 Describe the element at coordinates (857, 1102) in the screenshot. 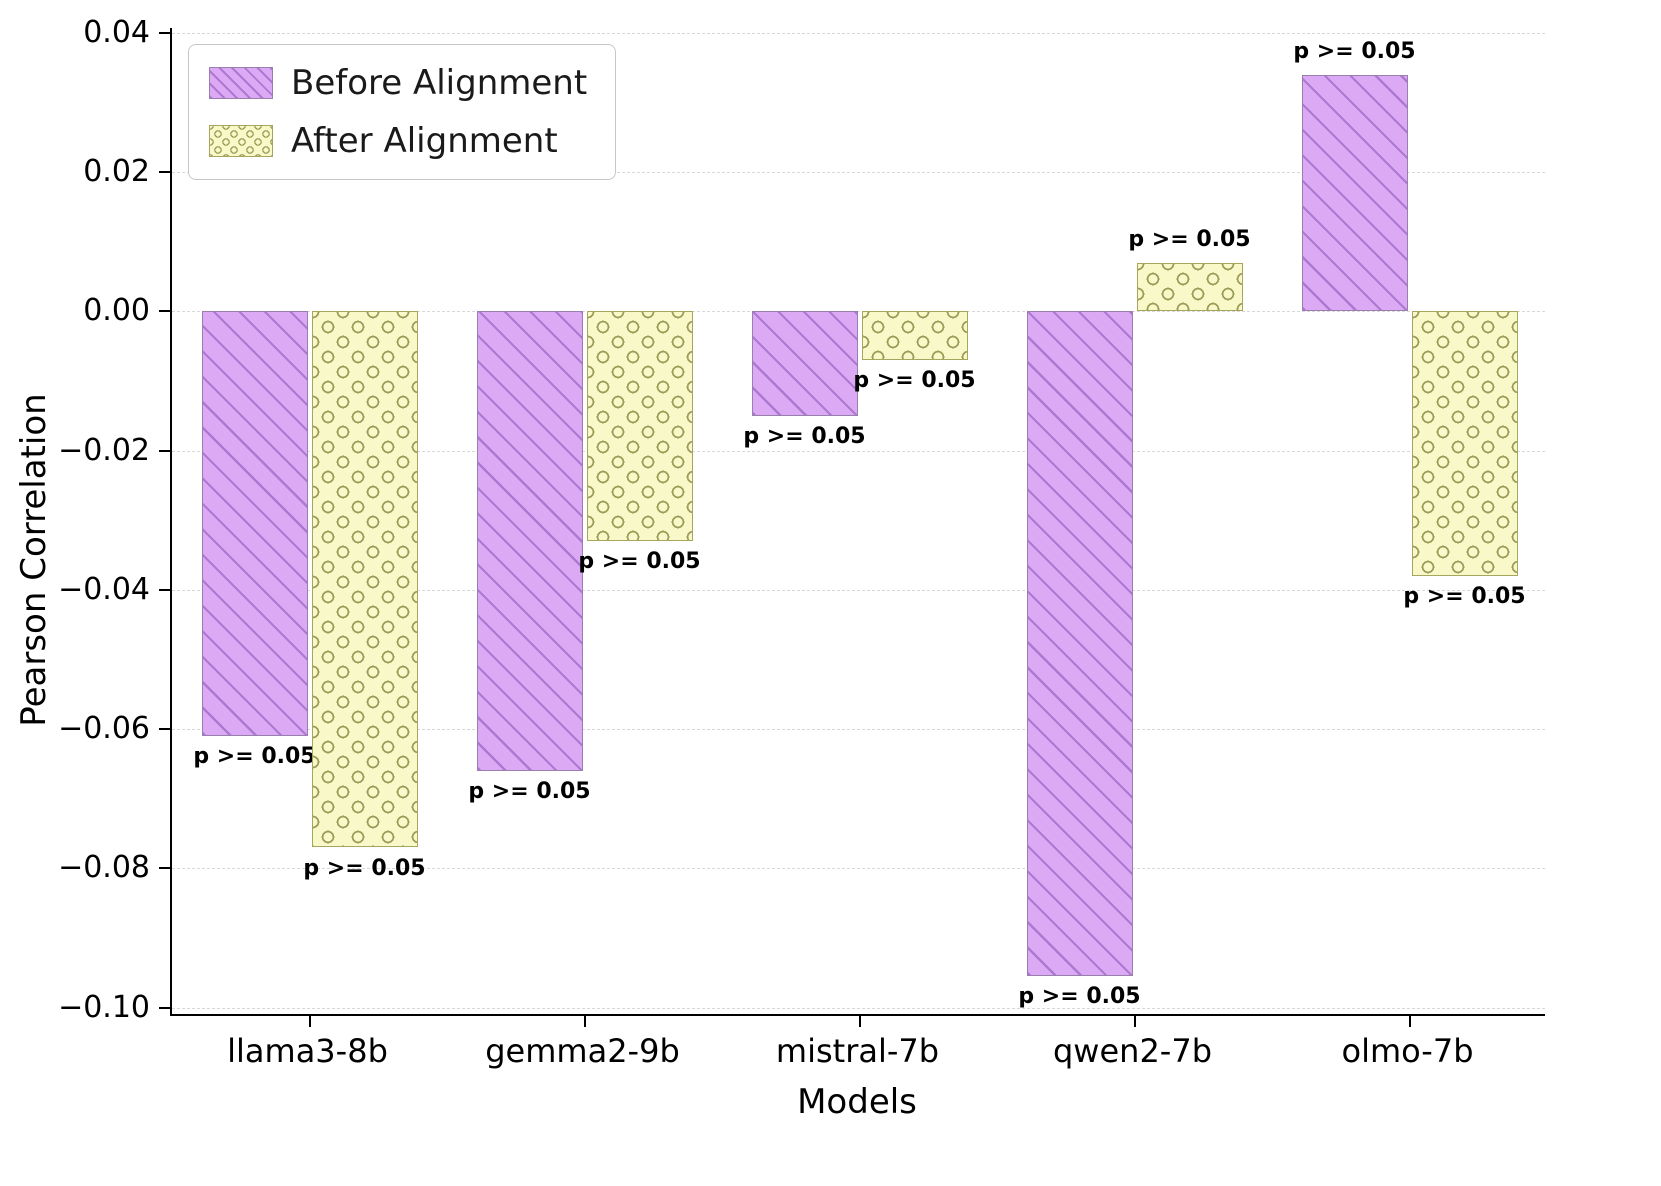

I see `x-axis-label: Models` at that location.